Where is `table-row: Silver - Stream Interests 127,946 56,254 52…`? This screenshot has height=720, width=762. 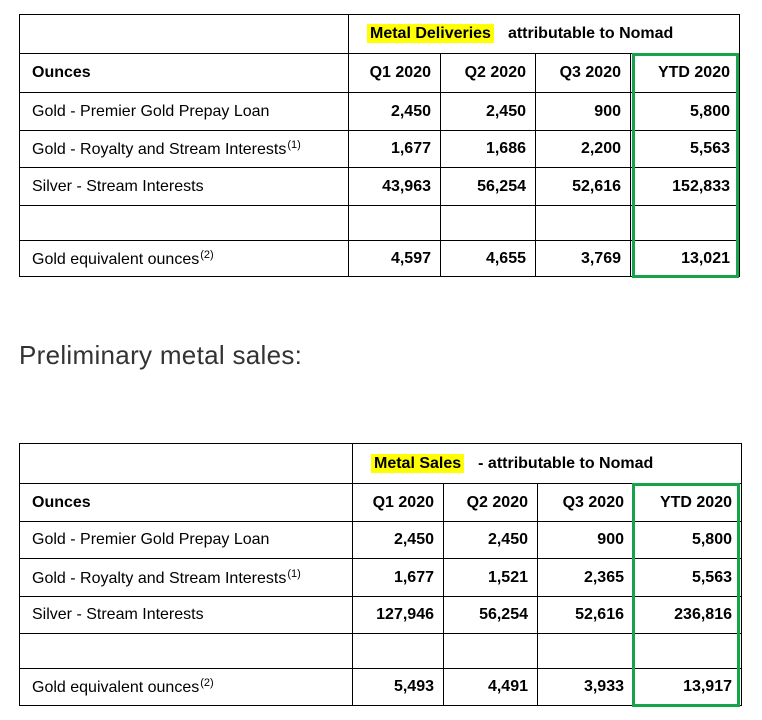
table-row: Silver - Stream Interests 127,946 56,254 52… is located at coordinates (380, 615).